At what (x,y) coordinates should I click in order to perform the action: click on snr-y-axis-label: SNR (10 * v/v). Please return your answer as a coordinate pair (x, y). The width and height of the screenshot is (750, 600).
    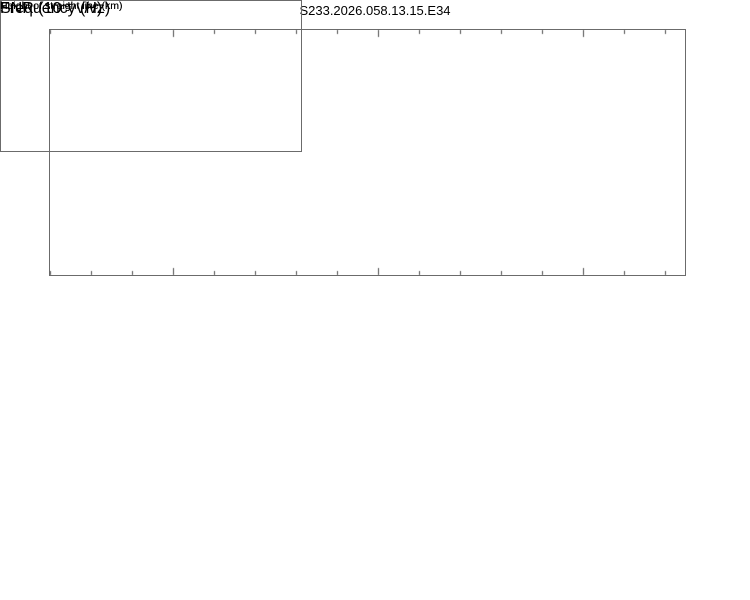
    Looking at the image, I should click on (51, 8).